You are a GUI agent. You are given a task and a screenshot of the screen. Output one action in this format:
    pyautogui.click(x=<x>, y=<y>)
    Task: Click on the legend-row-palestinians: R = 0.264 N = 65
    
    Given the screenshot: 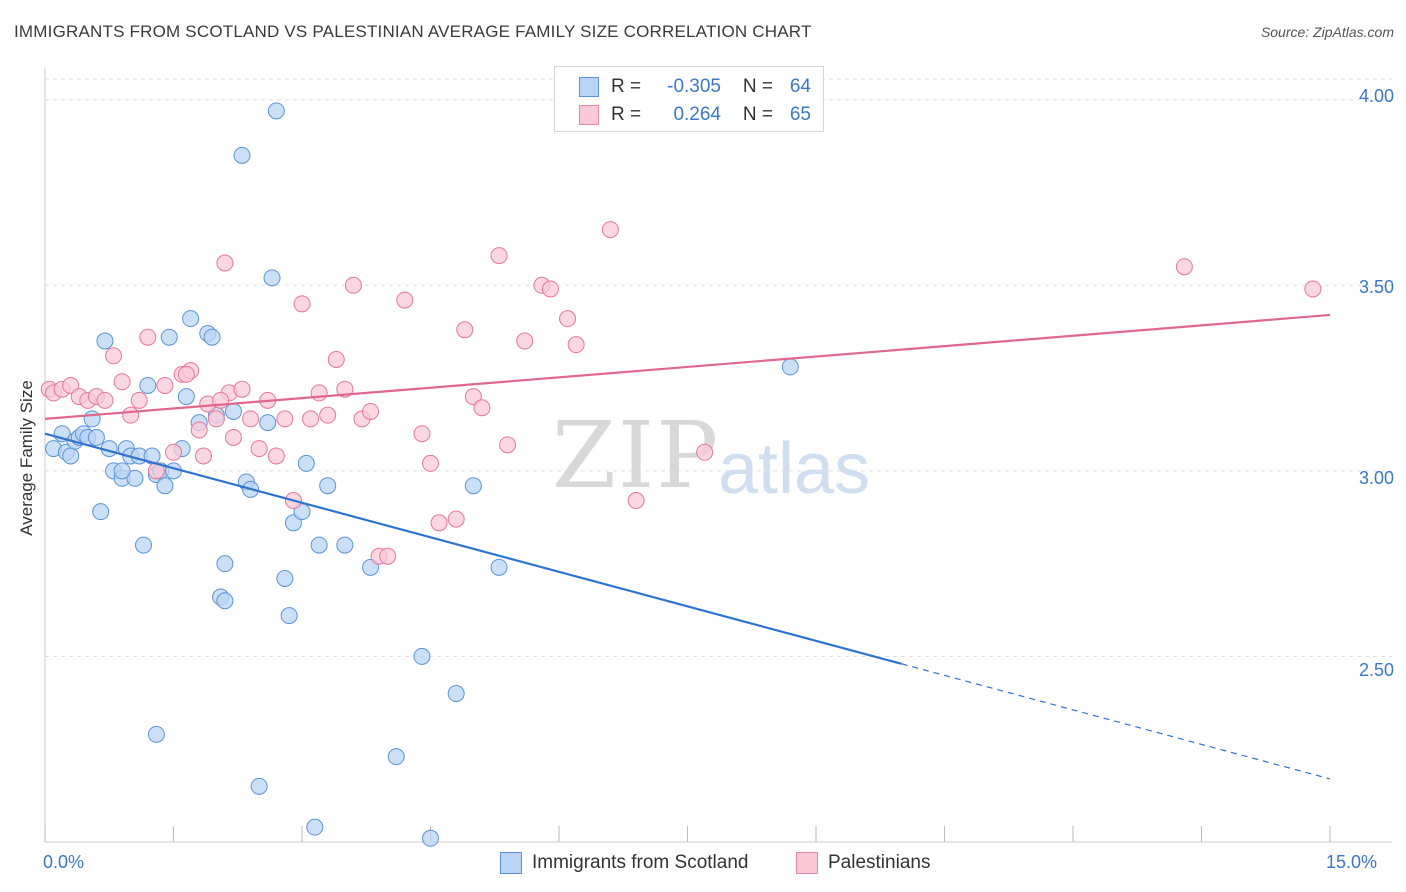 What is the action you would take?
    pyautogui.click(x=695, y=115)
    